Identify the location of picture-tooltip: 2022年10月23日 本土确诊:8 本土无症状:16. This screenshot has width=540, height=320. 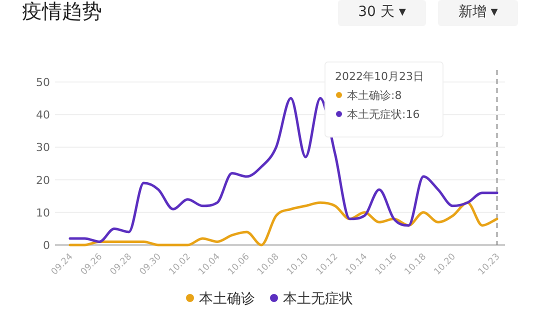
(384, 100).